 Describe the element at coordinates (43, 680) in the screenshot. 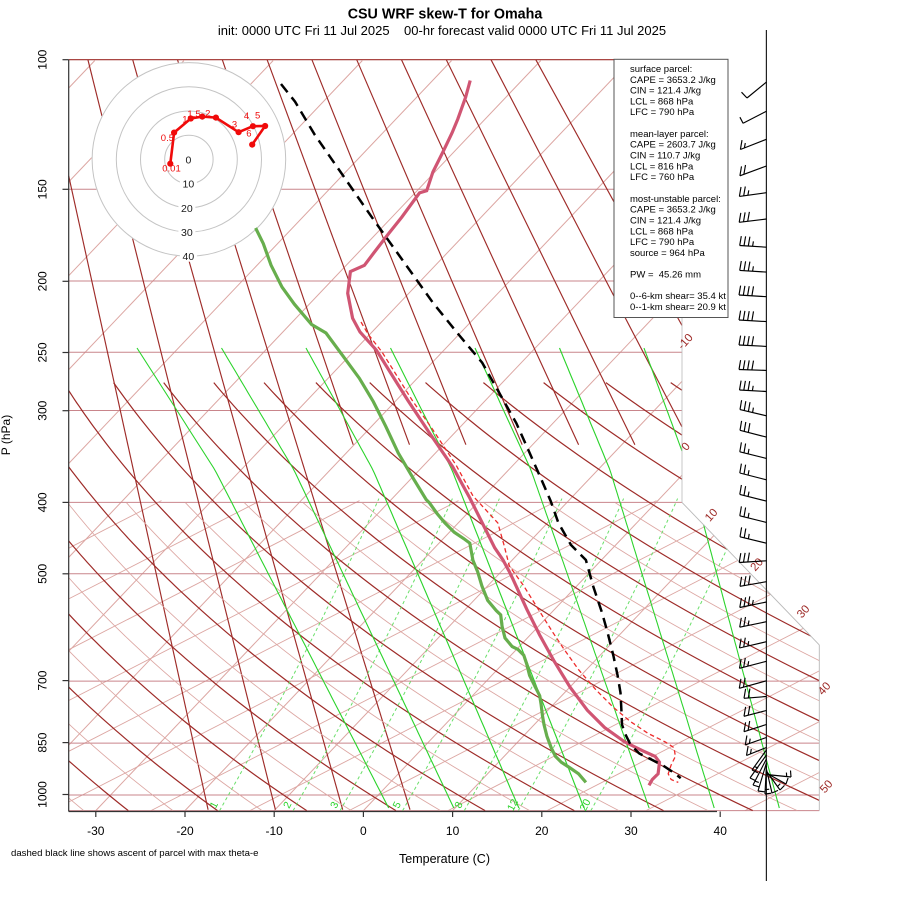

I see `svg-text: 700` at that location.